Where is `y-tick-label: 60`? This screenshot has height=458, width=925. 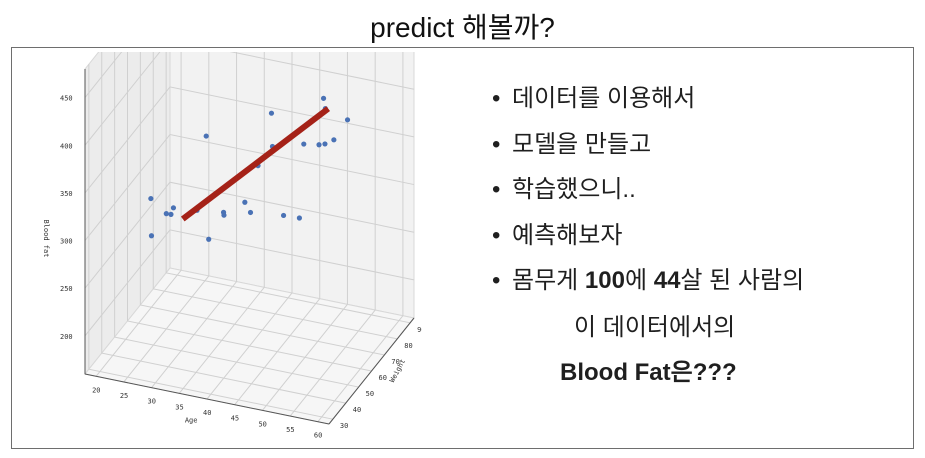
y-tick-label: 60 is located at coordinates (383, 378).